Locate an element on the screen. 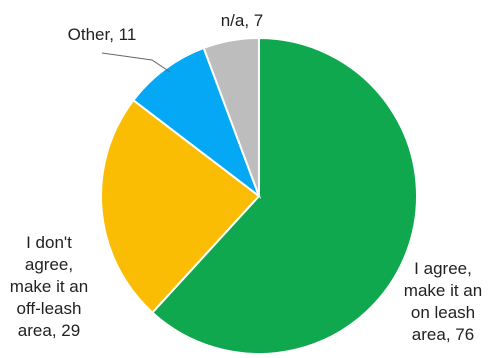 This screenshot has width=501, height=358. slice-label-line: on leash is located at coordinates (443, 312).